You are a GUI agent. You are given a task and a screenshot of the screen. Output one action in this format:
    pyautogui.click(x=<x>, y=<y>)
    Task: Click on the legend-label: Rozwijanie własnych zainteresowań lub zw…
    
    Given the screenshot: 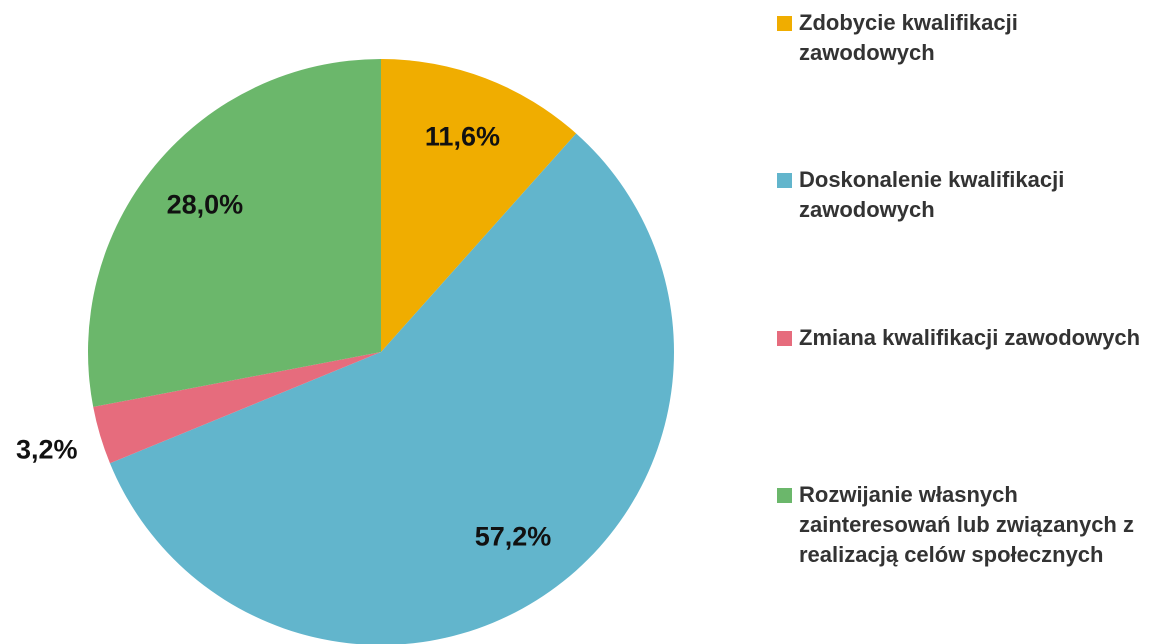 What is the action you would take?
    pyautogui.click(x=966, y=524)
    